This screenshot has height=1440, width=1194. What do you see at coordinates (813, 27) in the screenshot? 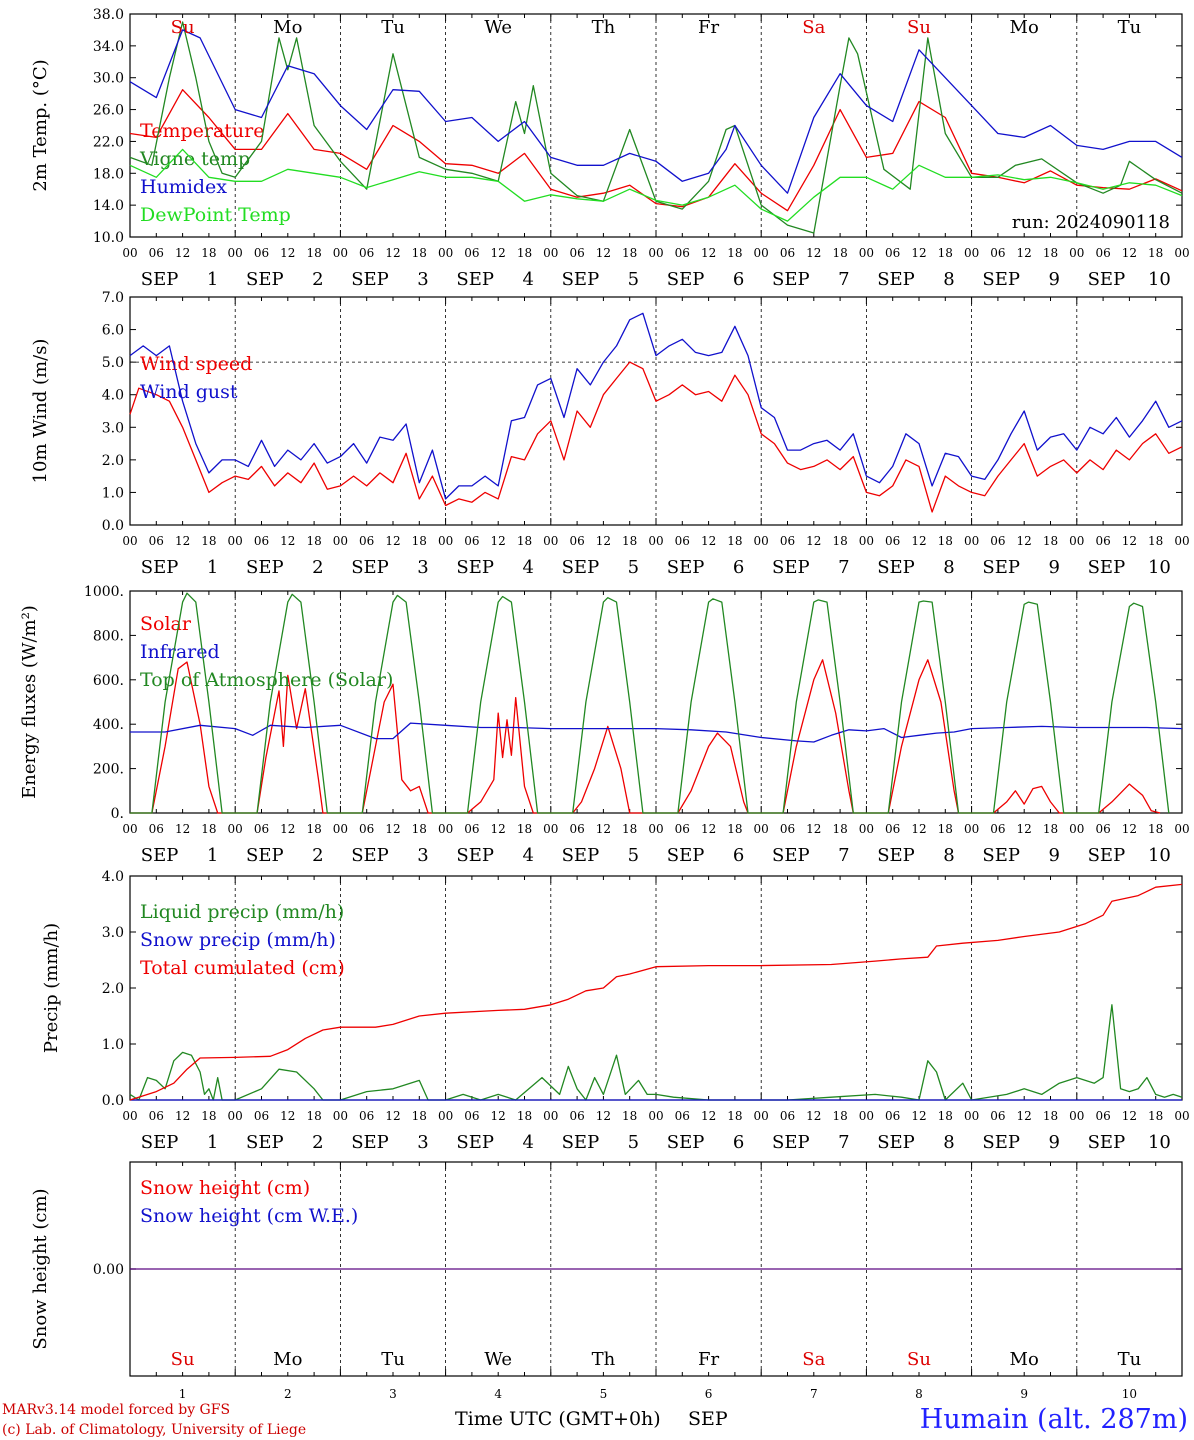
I see `day-label: Sa` at bounding box center [813, 27].